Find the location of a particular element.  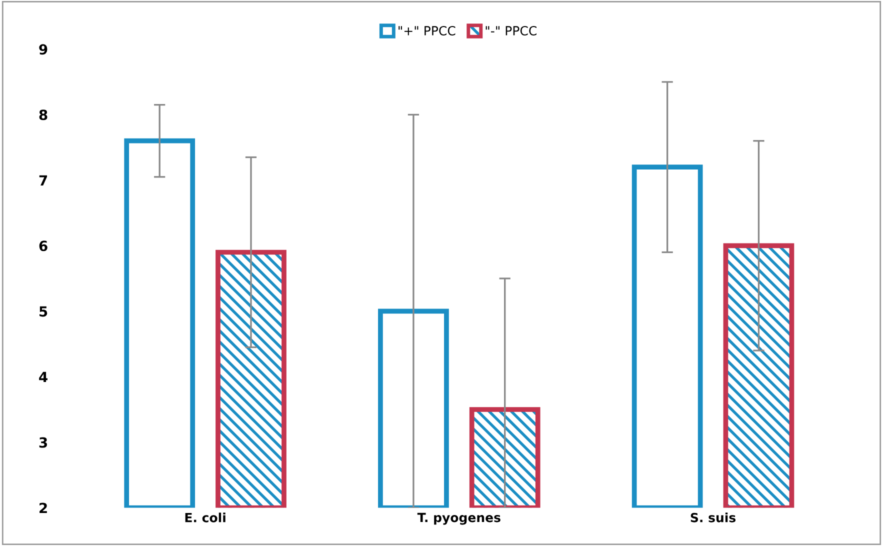

y-tick-label: 4 is located at coordinates (43, 377).